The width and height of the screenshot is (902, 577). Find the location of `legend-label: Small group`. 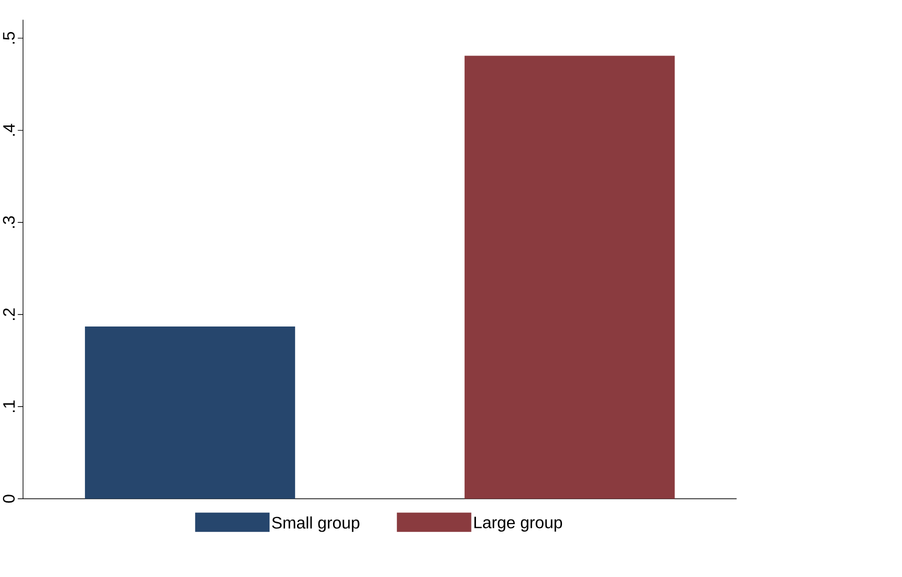

legend-label: Small group is located at coordinates (316, 524).